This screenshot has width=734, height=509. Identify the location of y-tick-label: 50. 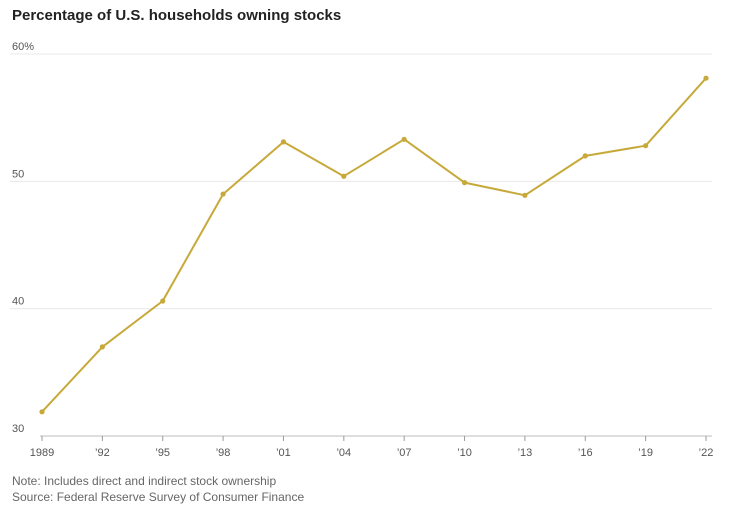
(18, 174).